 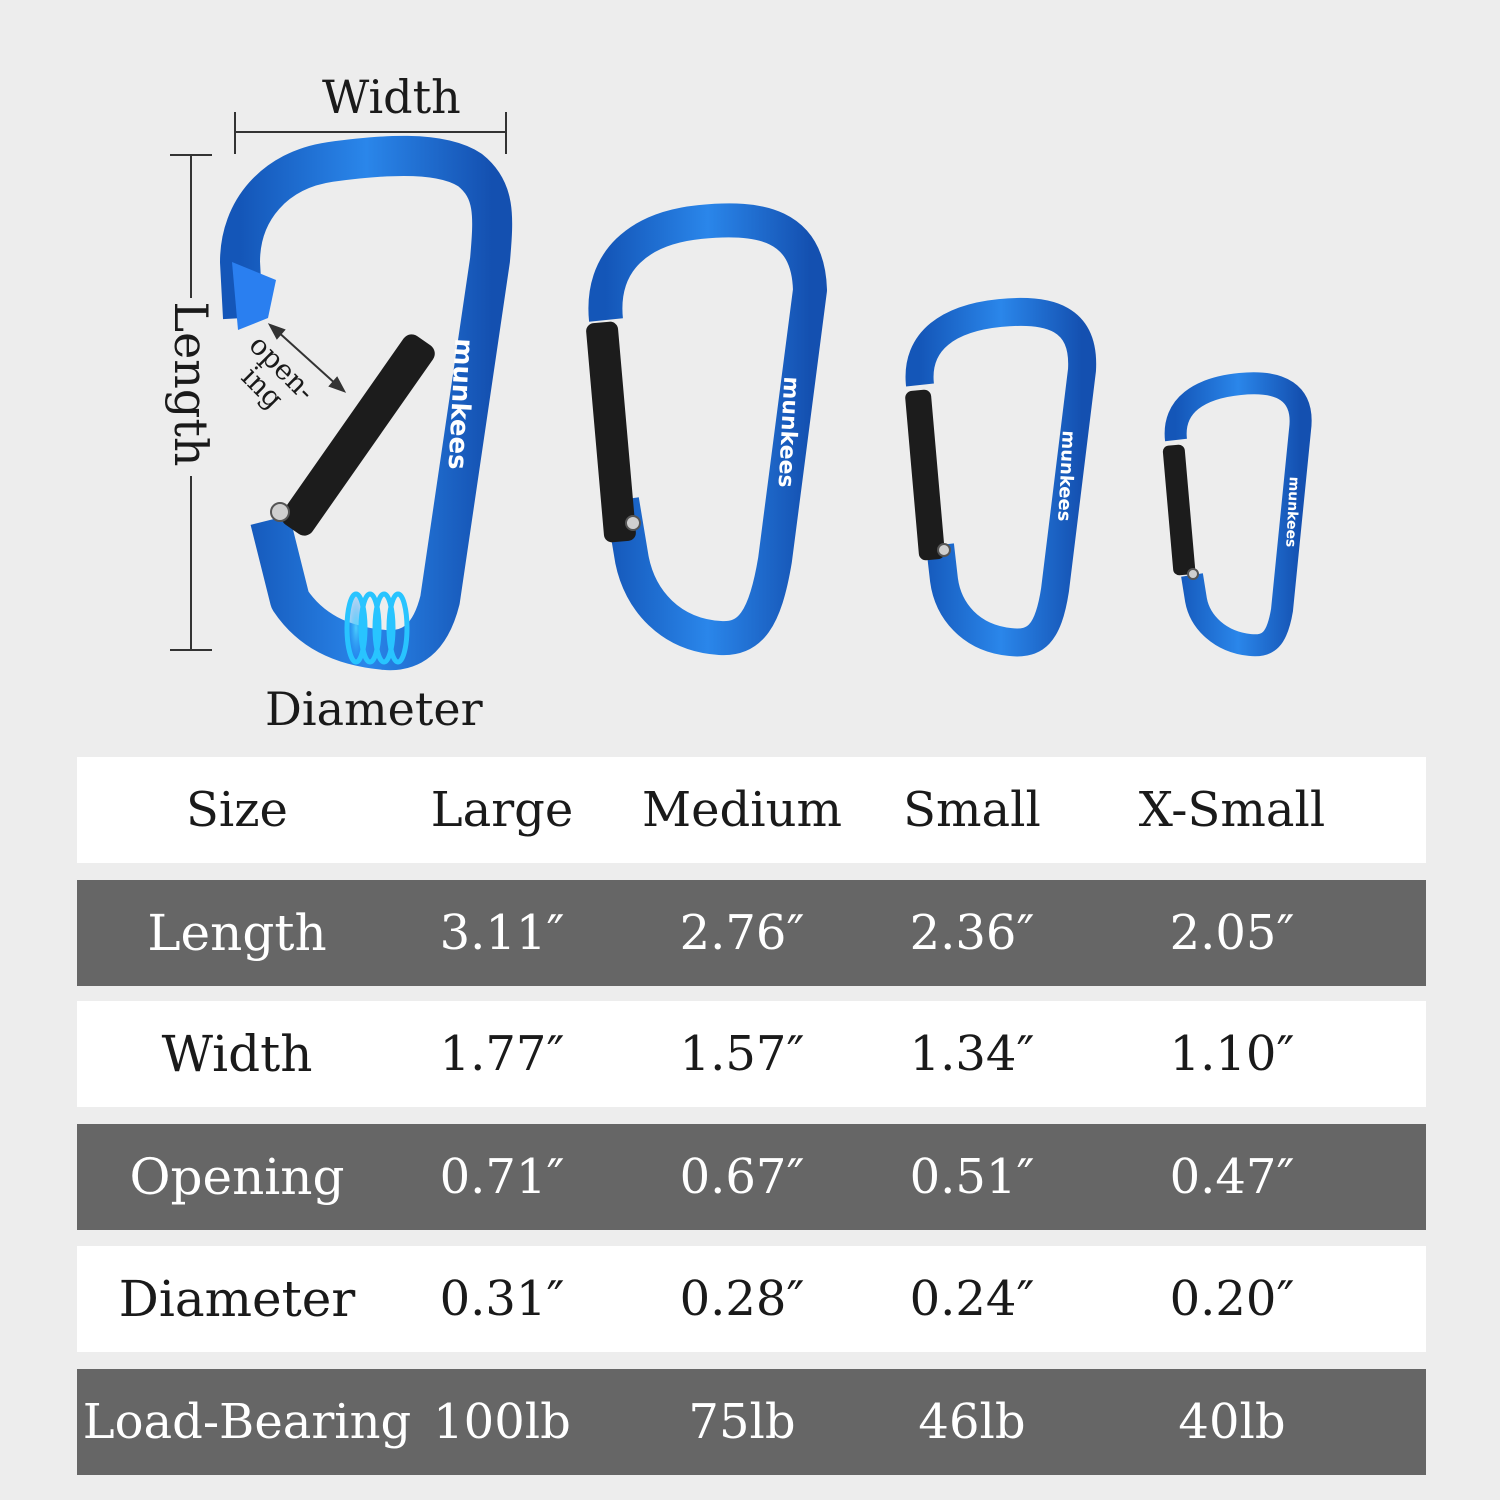 What do you see at coordinates (307, 358) in the screenshot?
I see `opening-arrow` at bounding box center [307, 358].